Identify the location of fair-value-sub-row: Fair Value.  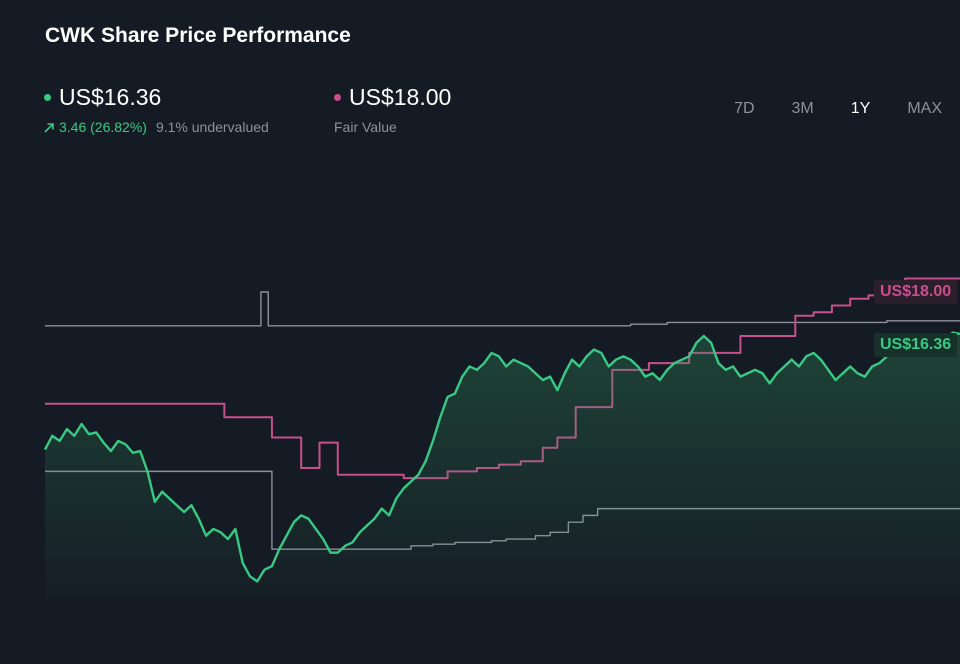
(392, 127).